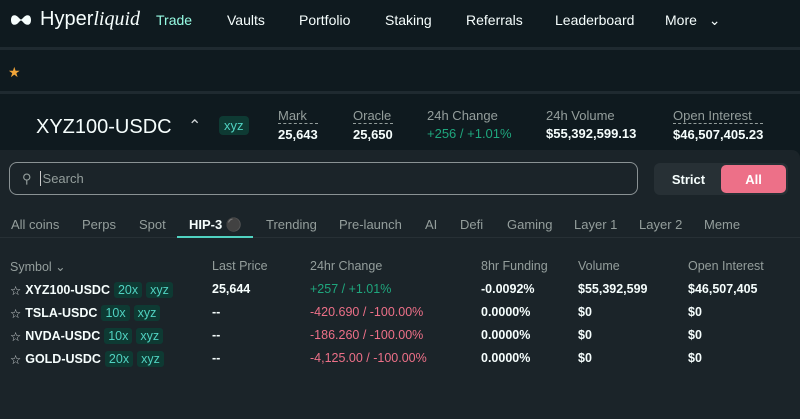 The image size is (800, 419). What do you see at coordinates (215, 237) in the screenshot?
I see `active-tab-indicator` at bounding box center [215, 237].